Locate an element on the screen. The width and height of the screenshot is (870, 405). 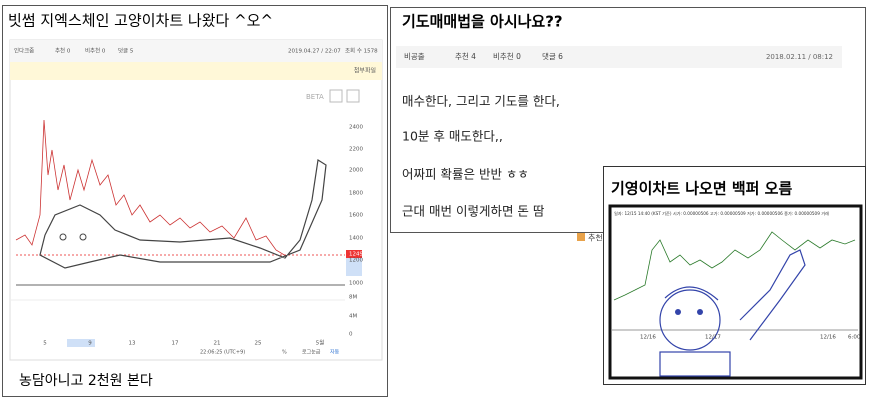
price-zone is located at coordinates (354, 267).